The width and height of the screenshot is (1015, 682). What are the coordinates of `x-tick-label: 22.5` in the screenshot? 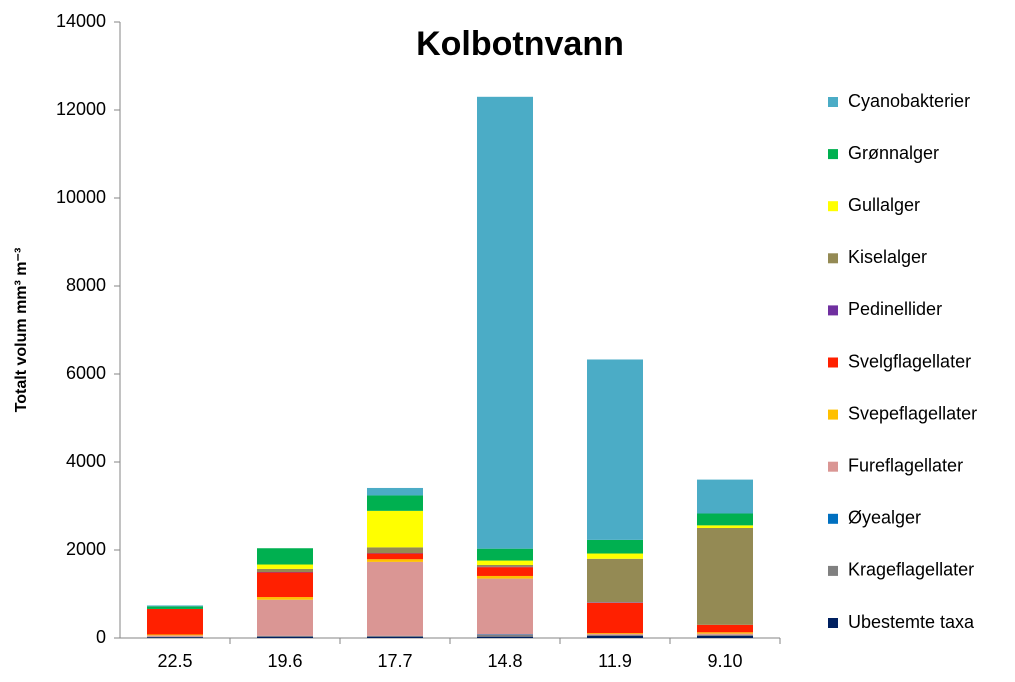 It's located at (174, 661).